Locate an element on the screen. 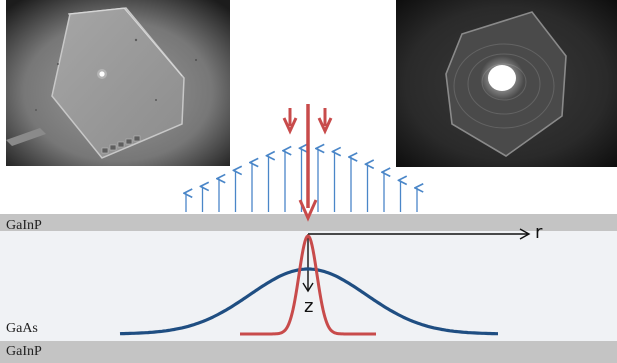  emission-arrows is located at coordinates (301, 180).